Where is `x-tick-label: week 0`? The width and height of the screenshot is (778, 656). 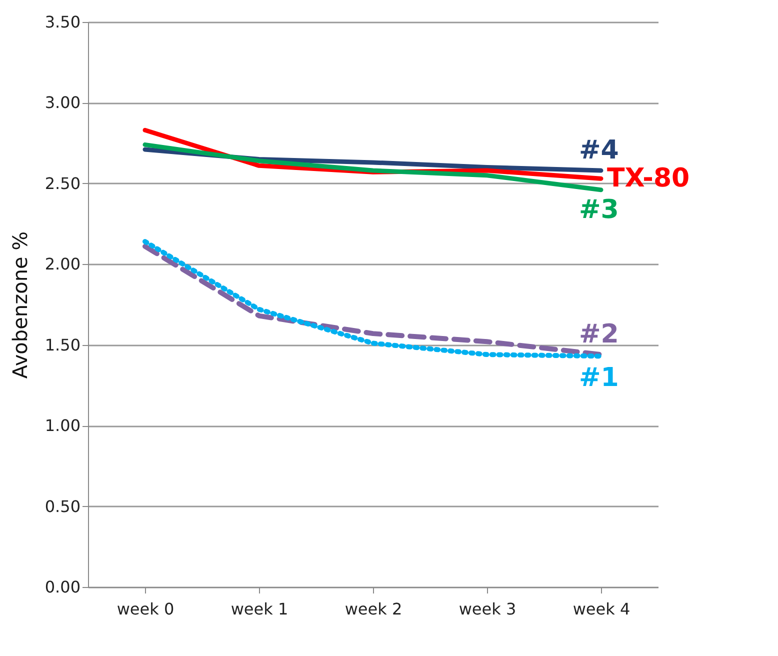 x-tick-label: week 0 is located at coordinates (145, 609).